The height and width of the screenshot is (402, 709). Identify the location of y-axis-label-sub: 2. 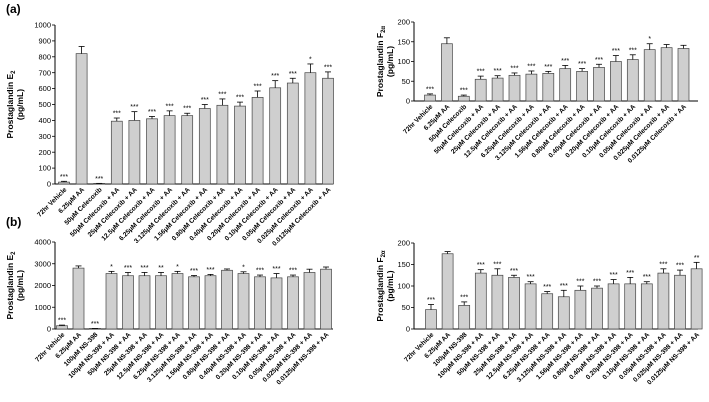
(14, 72).